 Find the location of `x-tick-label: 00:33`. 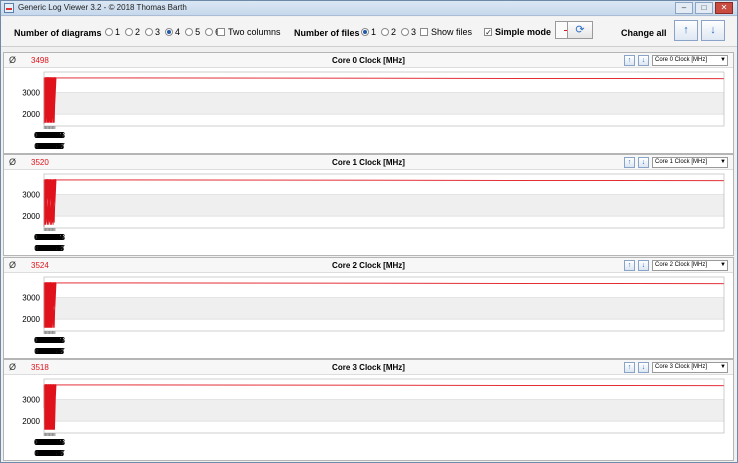

x-tick-label: 00:33 is located at coordinates (54, 453).